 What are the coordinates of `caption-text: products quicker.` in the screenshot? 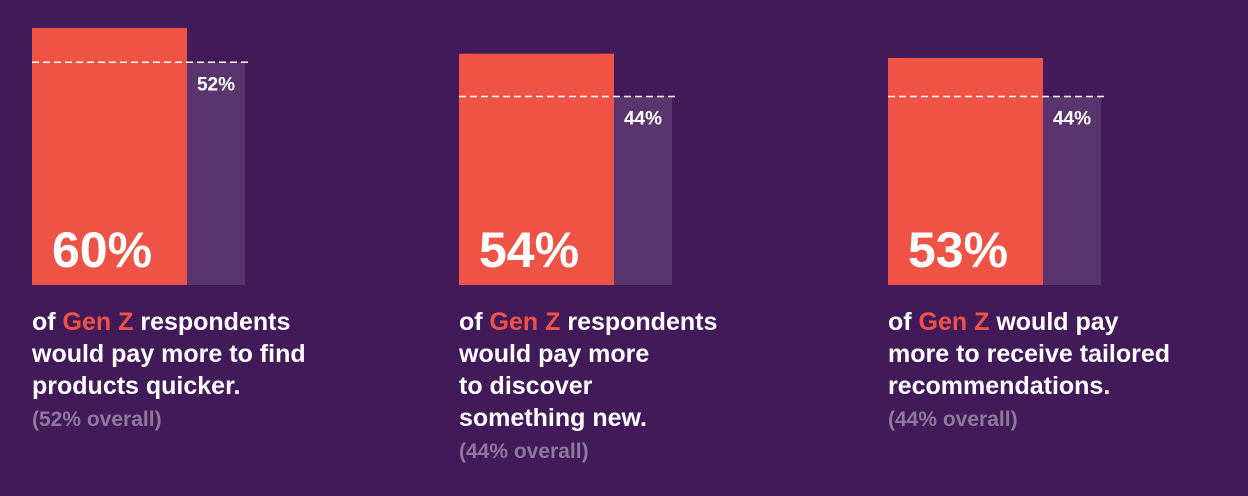 It's located at (136, 386).